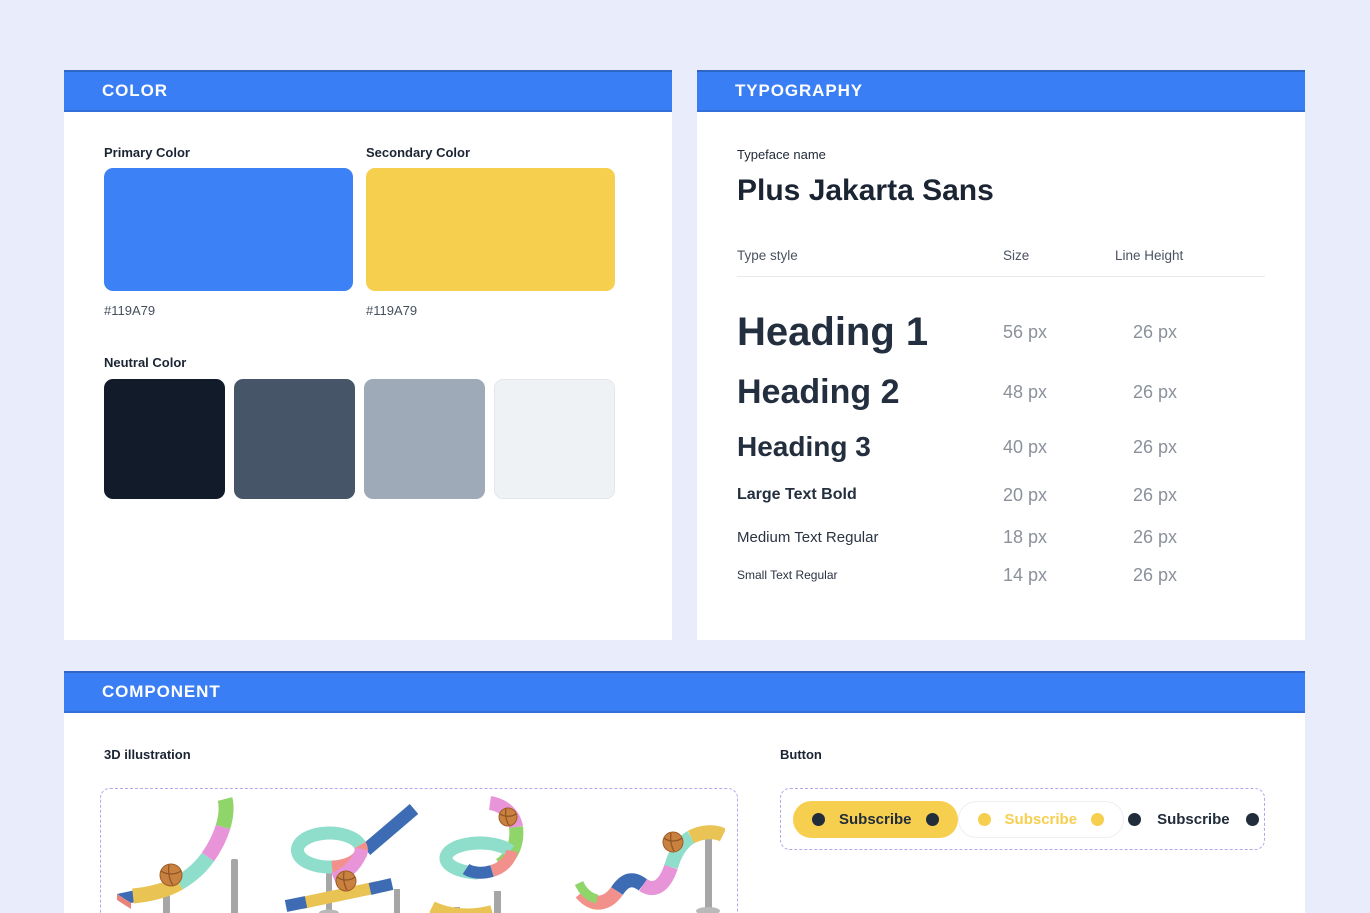 This screenshot has width=1370, height=913. What do you see at coordinates (781, 154) in the screenshot?
I see `typeface-name-label: Typeface name` at bounding box center [781, 154].